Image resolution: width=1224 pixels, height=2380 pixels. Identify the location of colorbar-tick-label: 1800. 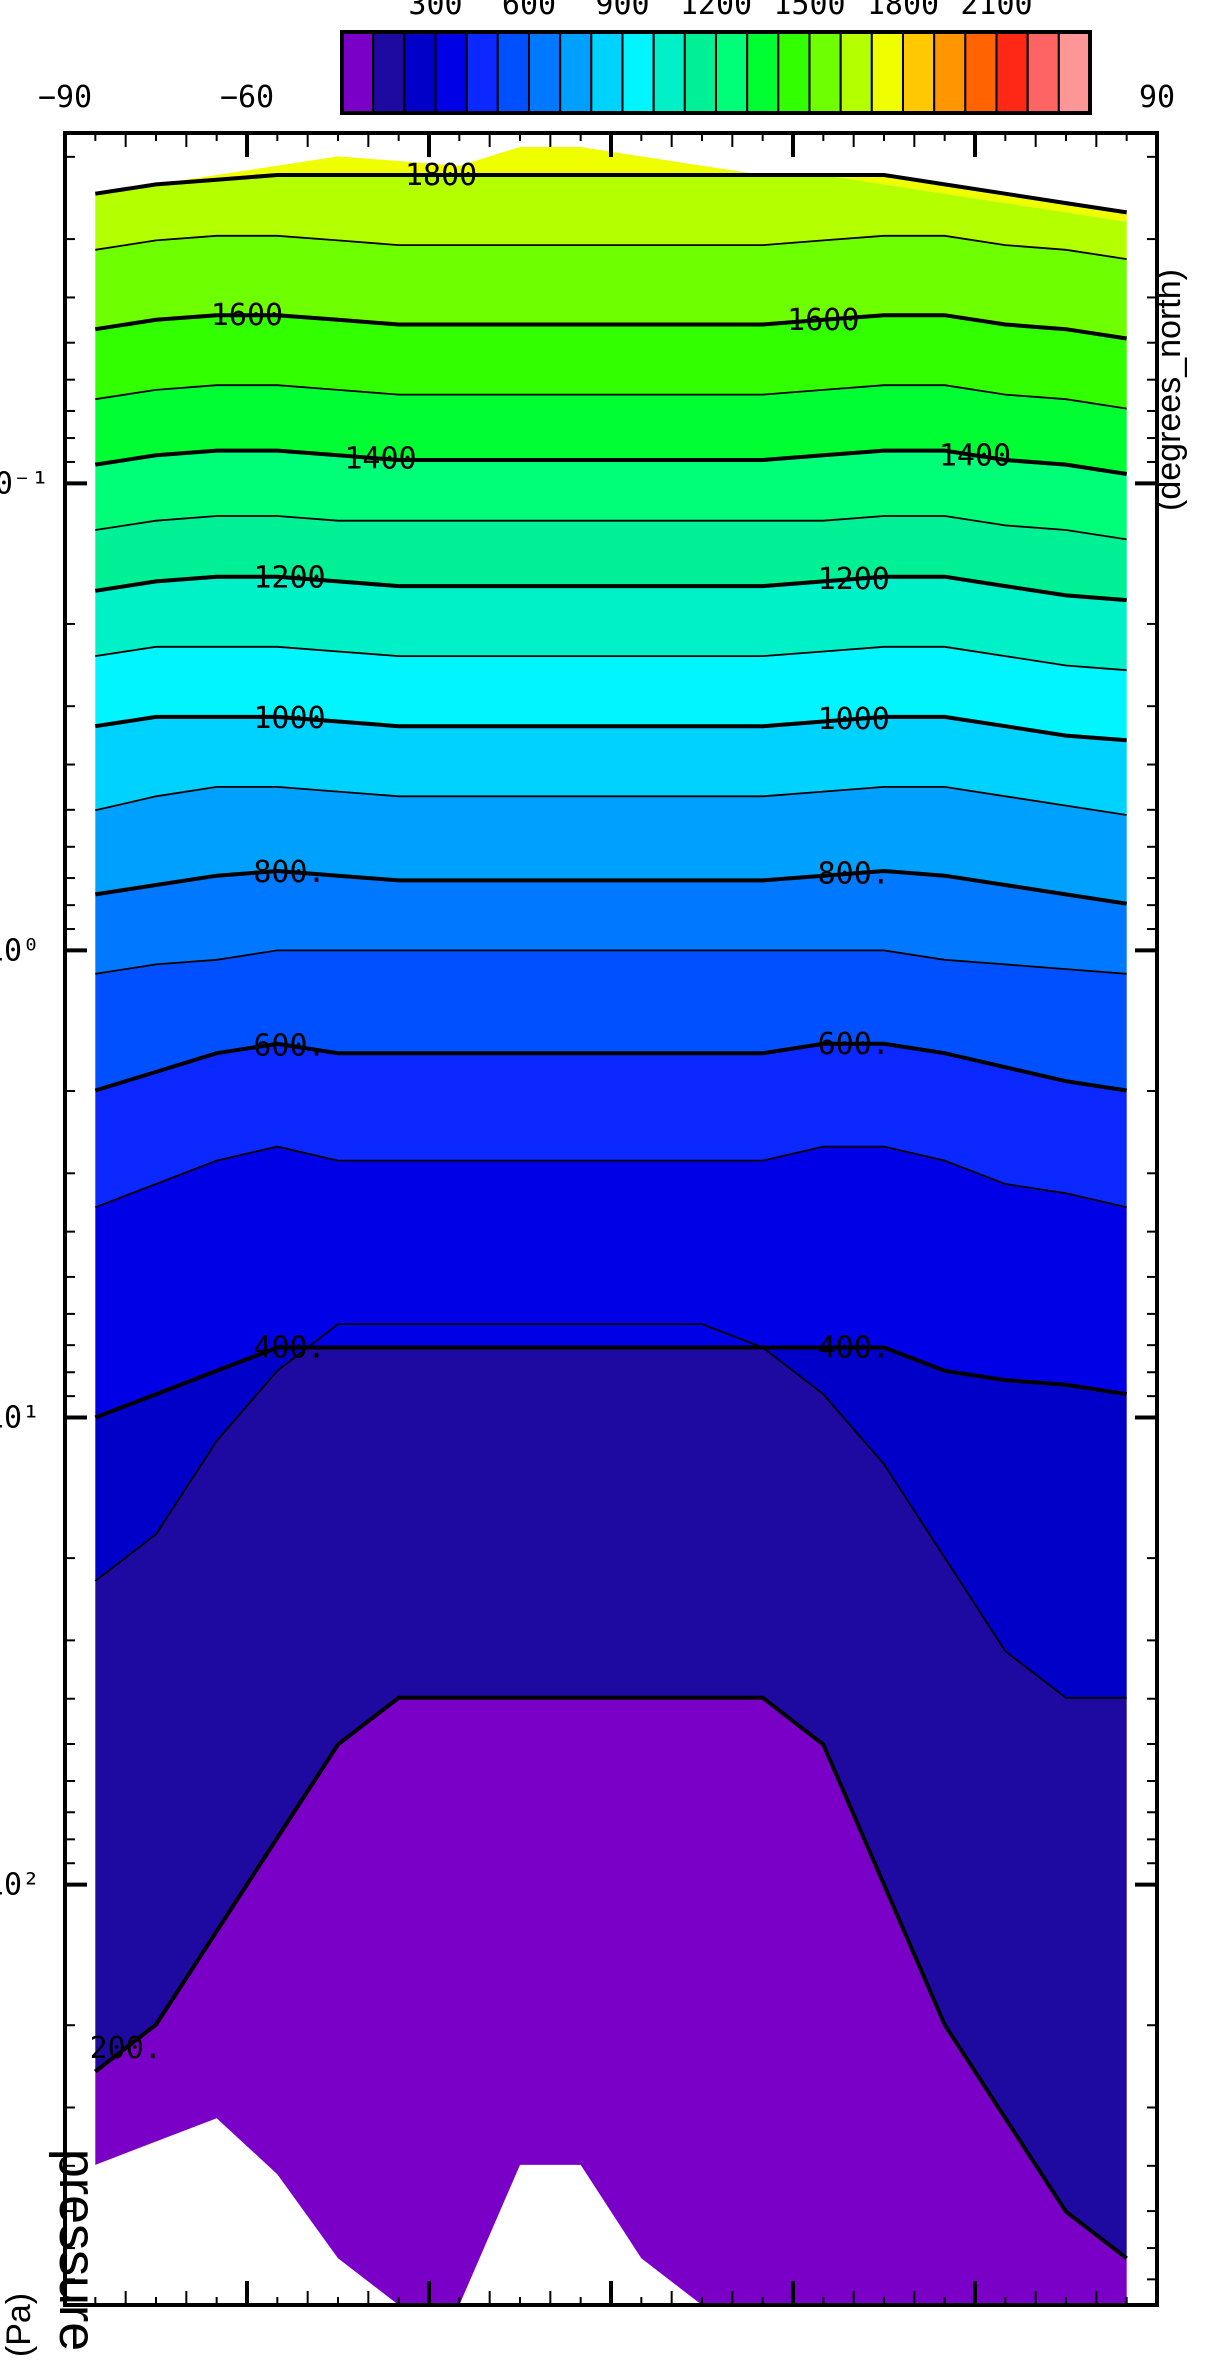
(903, 11).